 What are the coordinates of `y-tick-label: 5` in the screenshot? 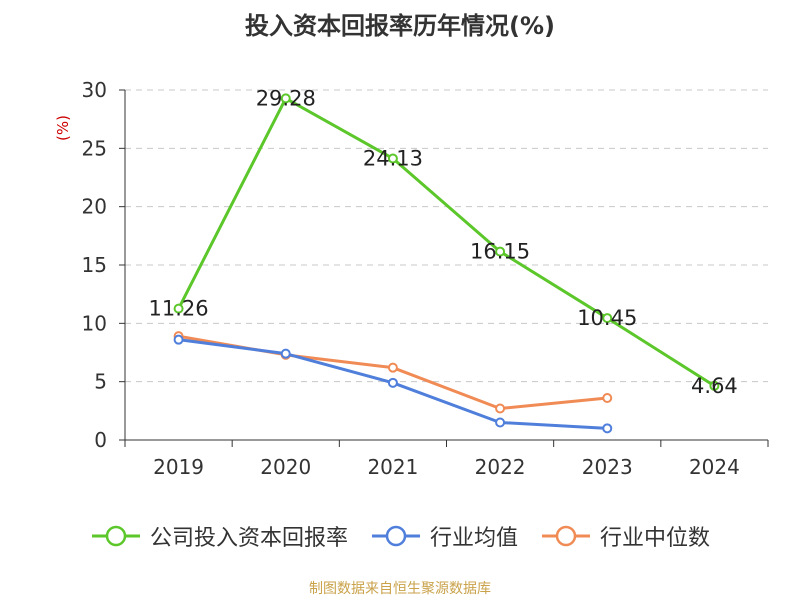 It's located at (100, 382).